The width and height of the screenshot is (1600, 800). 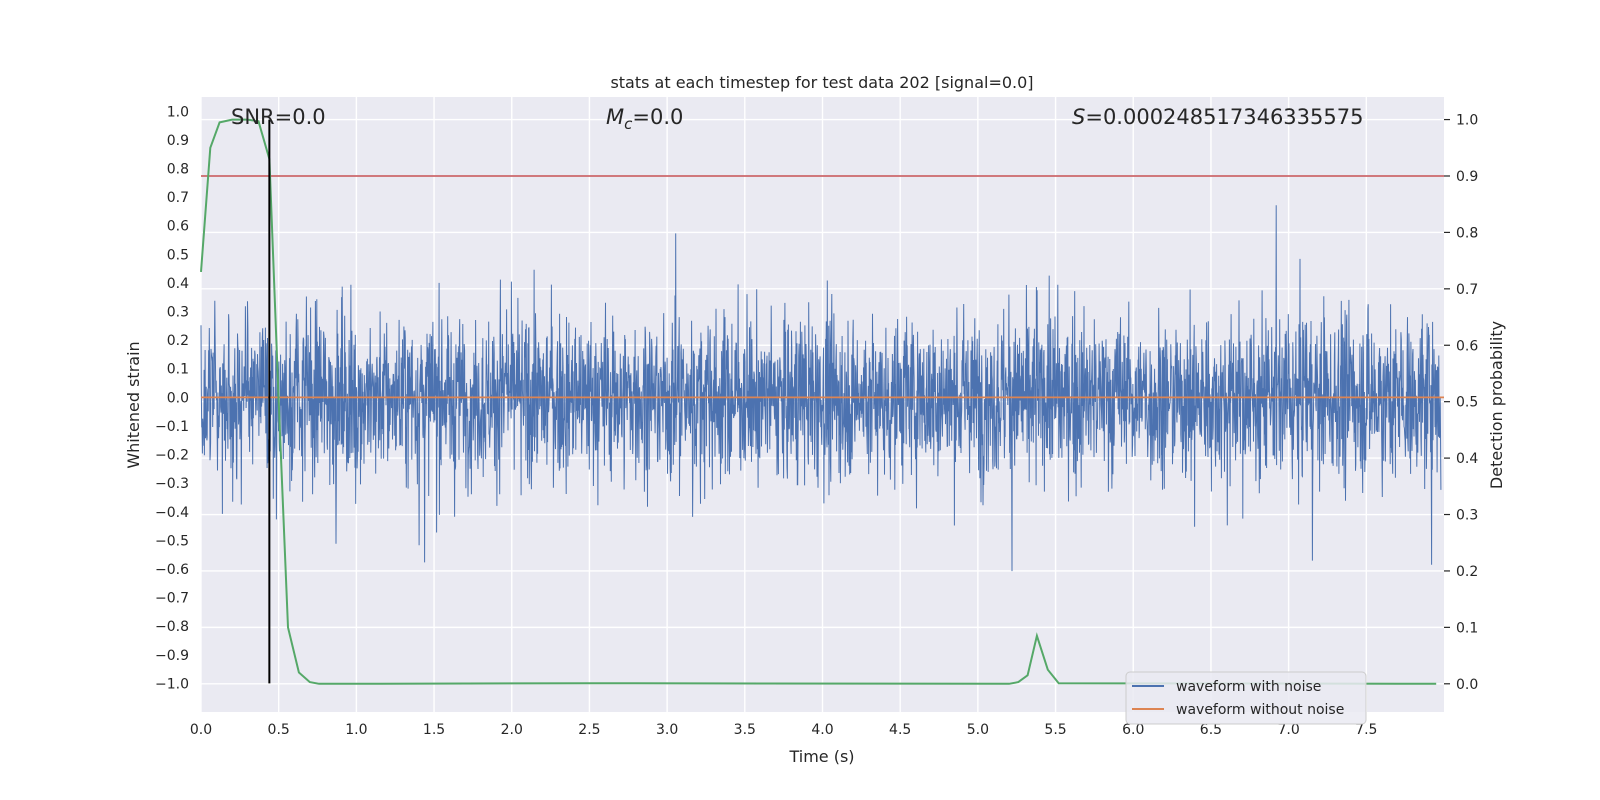 I want to click on y2-tick-label: 0.0, so click(x=1467, y=685).